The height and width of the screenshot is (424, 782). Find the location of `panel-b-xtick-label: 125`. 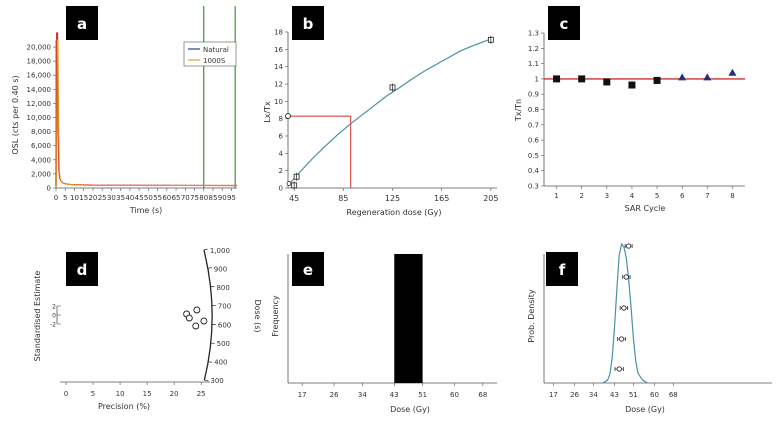

panel-b-xtick-label: 125 is located at coordinates (392, 198).